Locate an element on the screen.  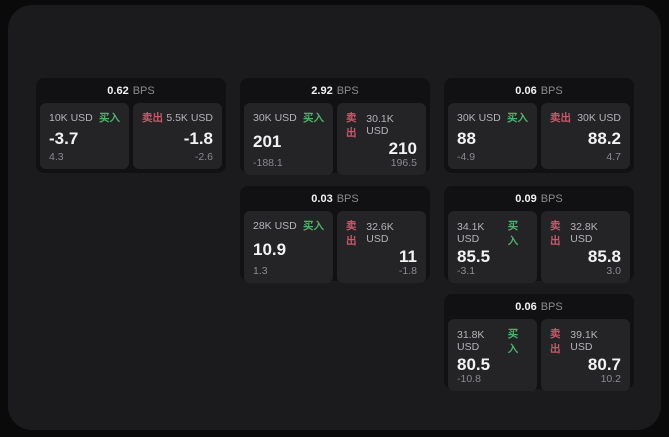
buy-price: 88 is located at coordinates (466, 138).